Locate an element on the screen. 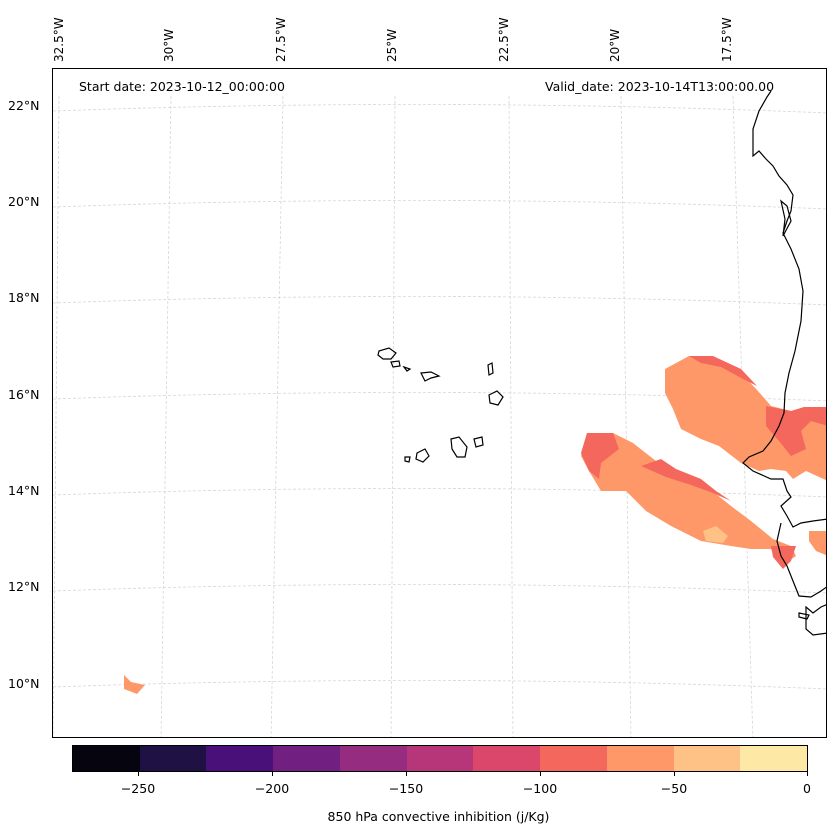 This screenshot has width=837, height=836. colorbar-label-minus150: −150 is located at coordinates (406, 788).